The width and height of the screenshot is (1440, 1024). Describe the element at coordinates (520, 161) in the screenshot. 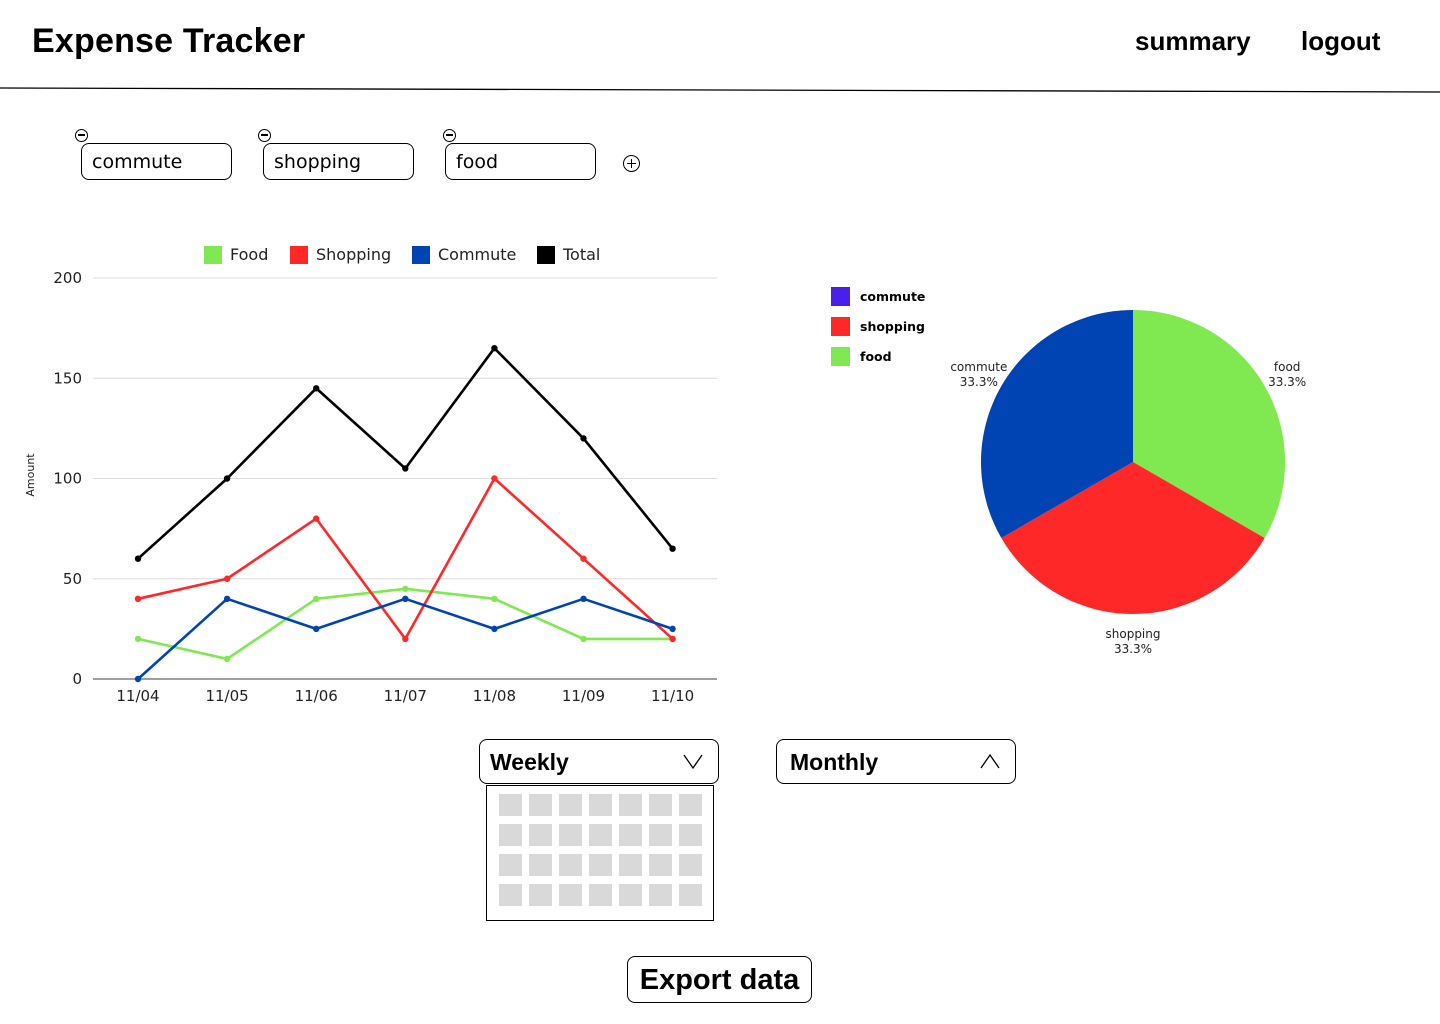

I see `category-chip-food: food` at that location.